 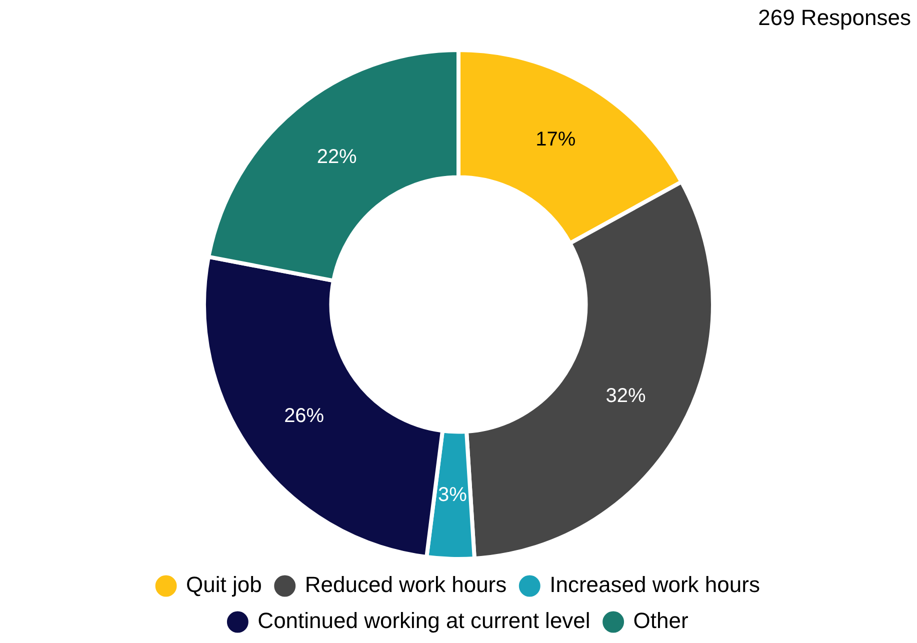 I want to click on data-label: 17%, so click(x=556, y=139).